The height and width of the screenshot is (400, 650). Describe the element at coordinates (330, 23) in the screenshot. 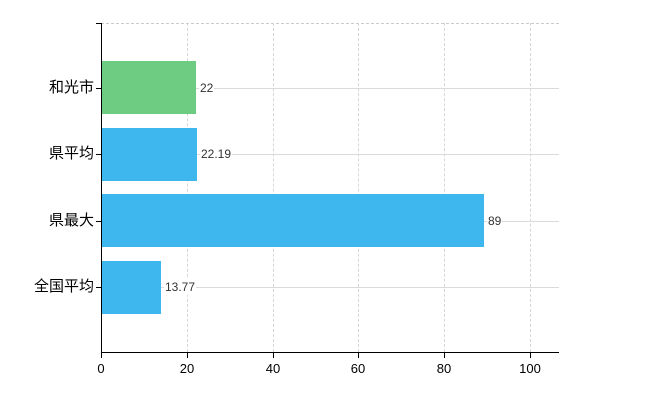

I see `plot-top-border` at that location.